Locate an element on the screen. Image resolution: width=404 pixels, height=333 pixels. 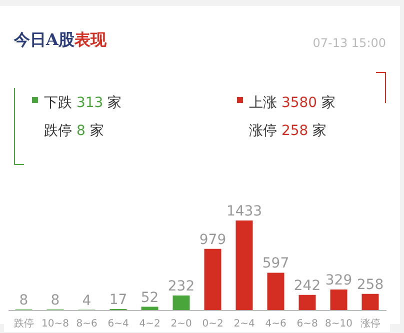
x-tick-label: 跌停 is located at coordinates (24, 324).